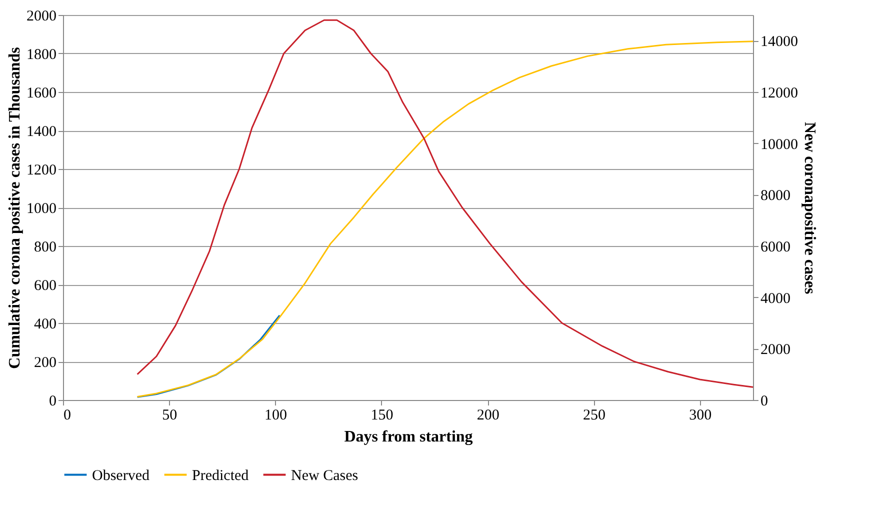  I want to click on y2-tick-label: 6000, so click(775, 248).